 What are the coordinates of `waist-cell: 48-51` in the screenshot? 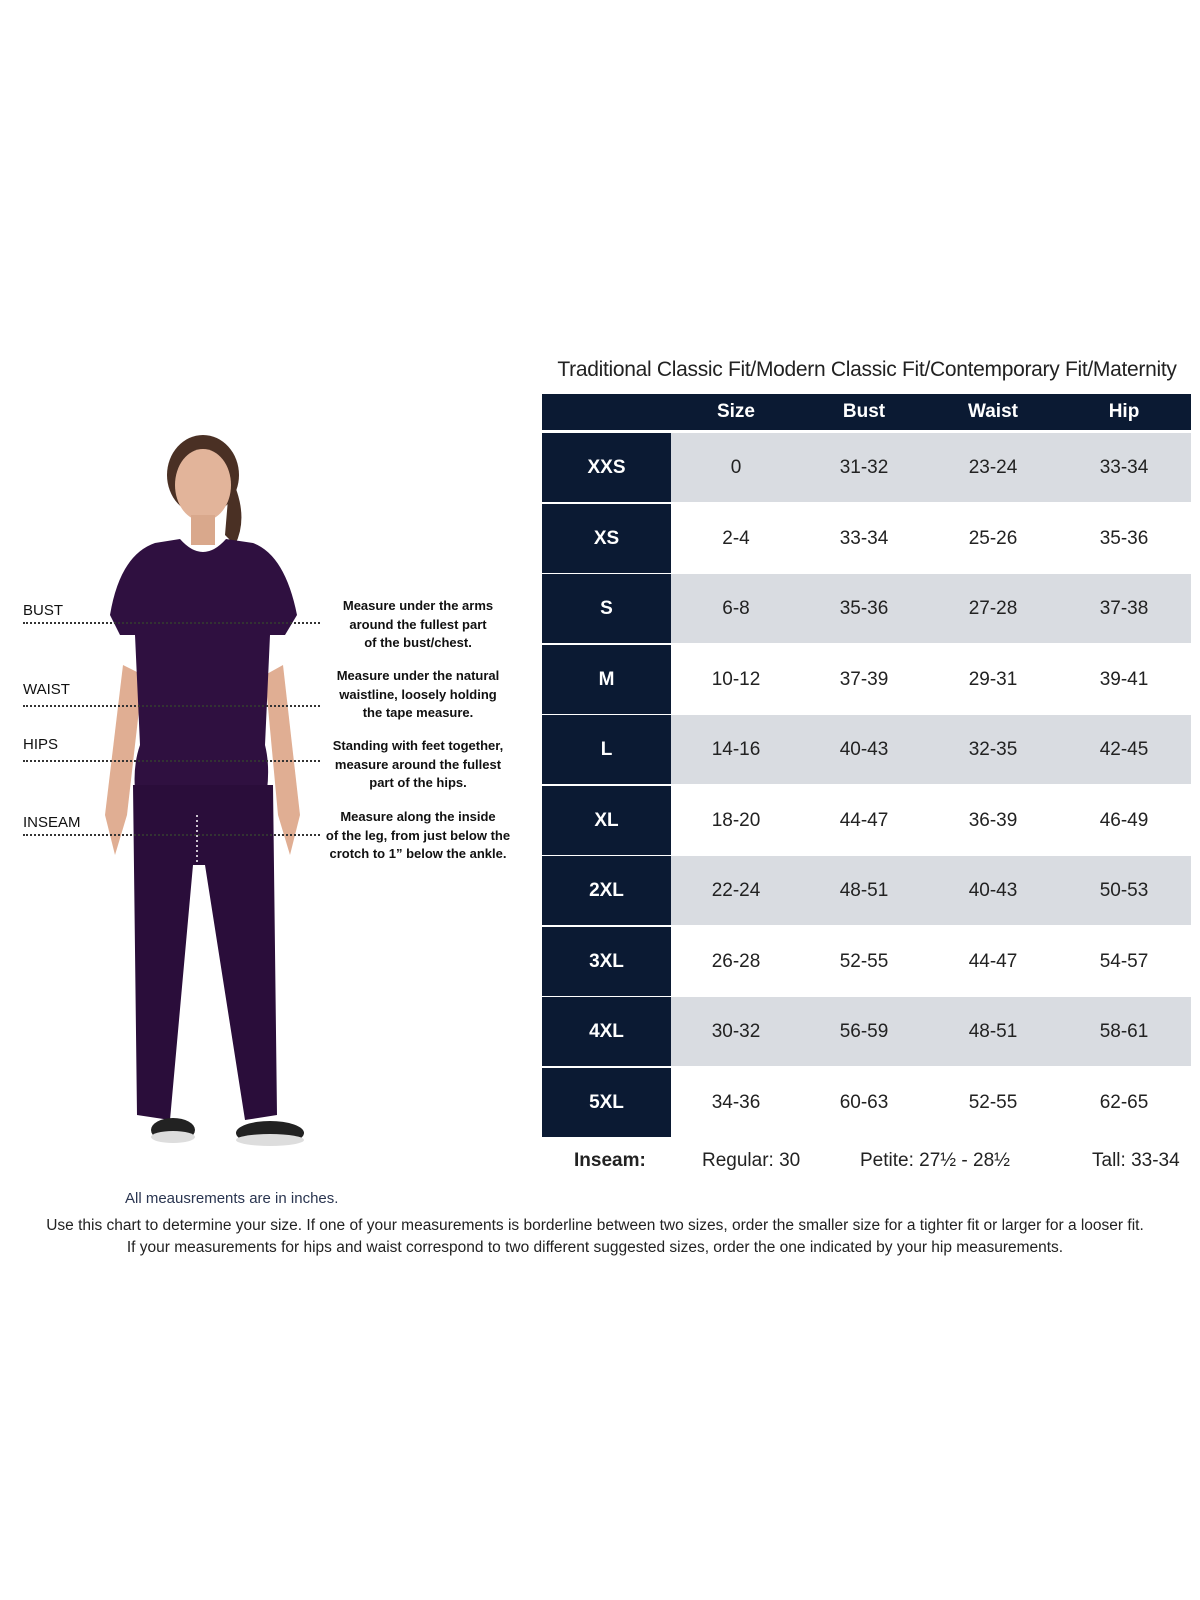 It's located at (993, 1031).